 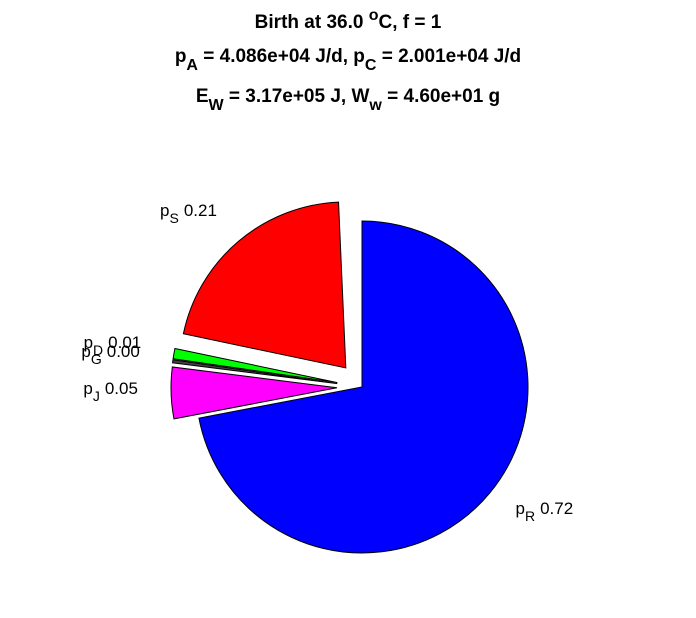 What do you see at coordinates (202, 96) in the screenshot?
I see `title-part: E` at bounding box center [202, 96].